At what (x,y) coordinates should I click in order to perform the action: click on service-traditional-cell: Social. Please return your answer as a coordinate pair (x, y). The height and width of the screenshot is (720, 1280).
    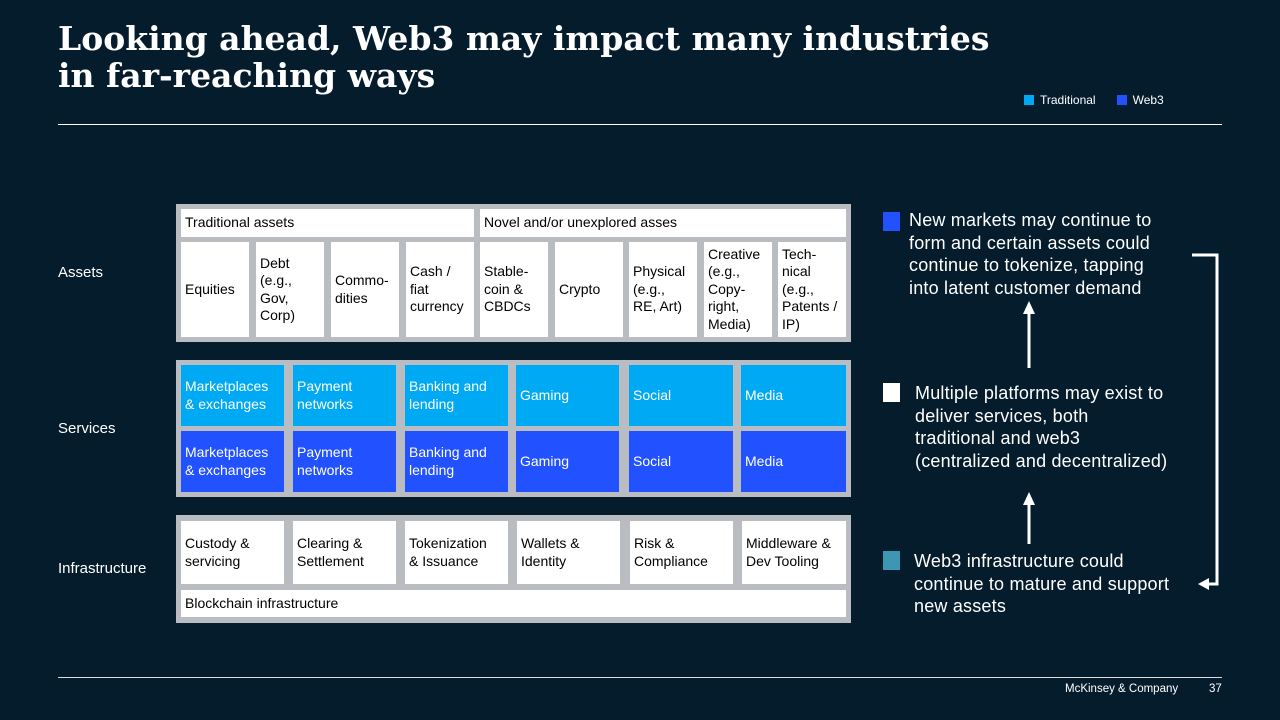
    Looking at the image, I should click on (681, 395).